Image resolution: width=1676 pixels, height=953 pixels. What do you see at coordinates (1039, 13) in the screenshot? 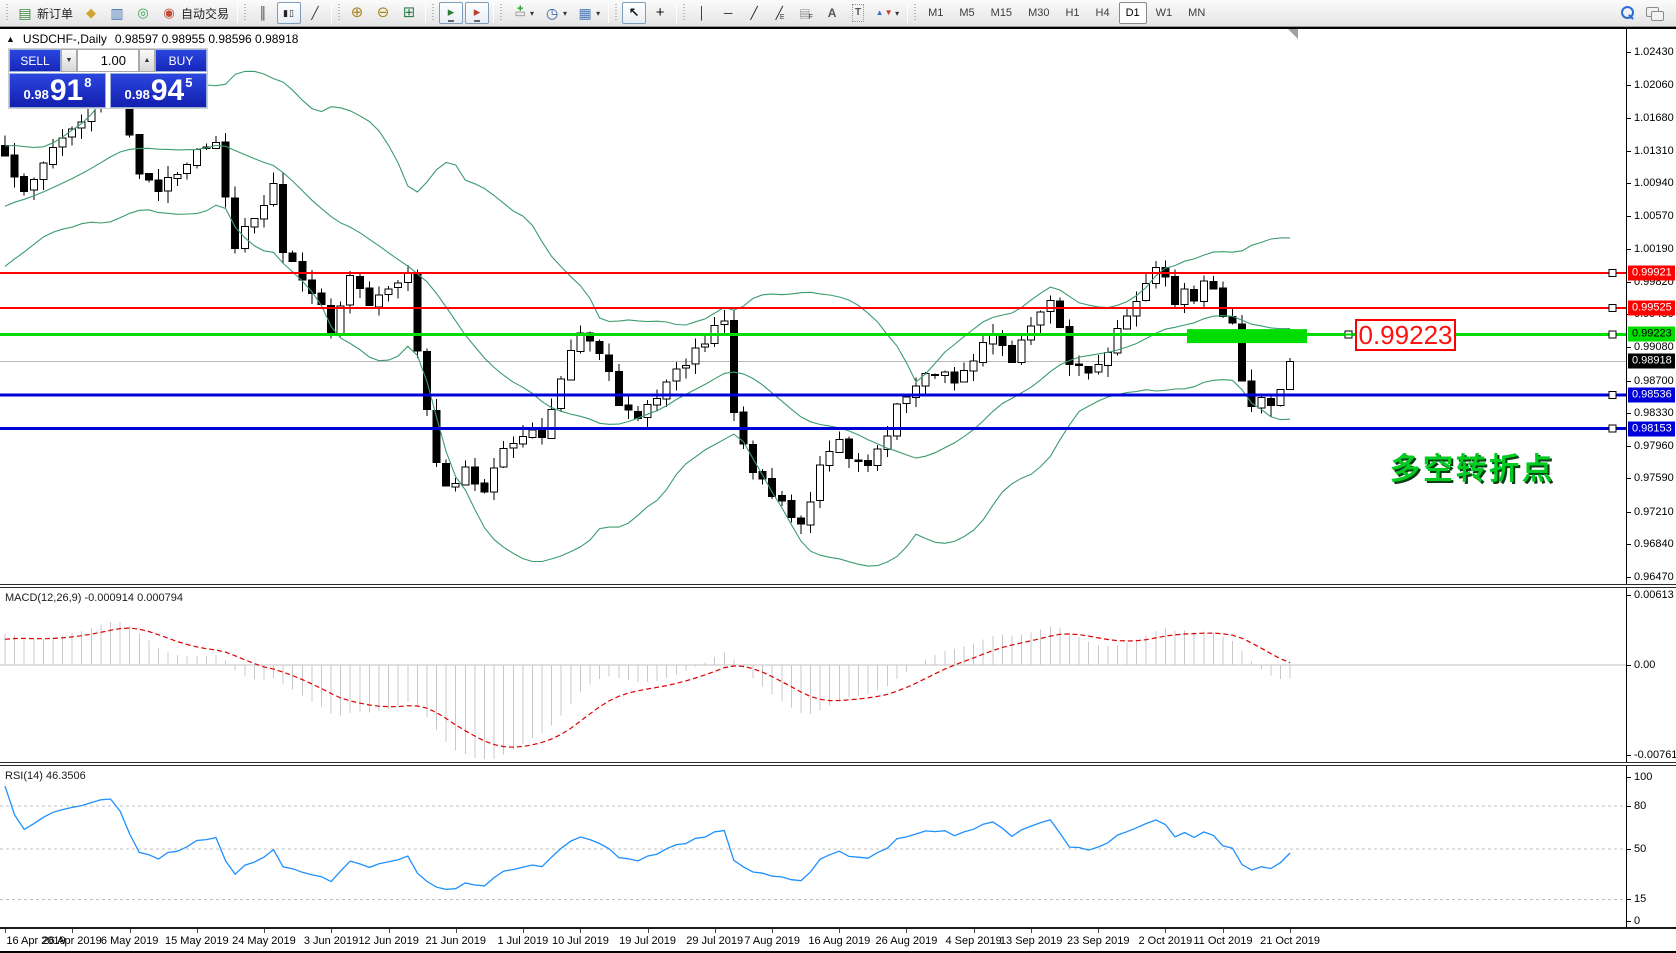
I see `period-m30-button: M30` at bounding box center [1039, 13].